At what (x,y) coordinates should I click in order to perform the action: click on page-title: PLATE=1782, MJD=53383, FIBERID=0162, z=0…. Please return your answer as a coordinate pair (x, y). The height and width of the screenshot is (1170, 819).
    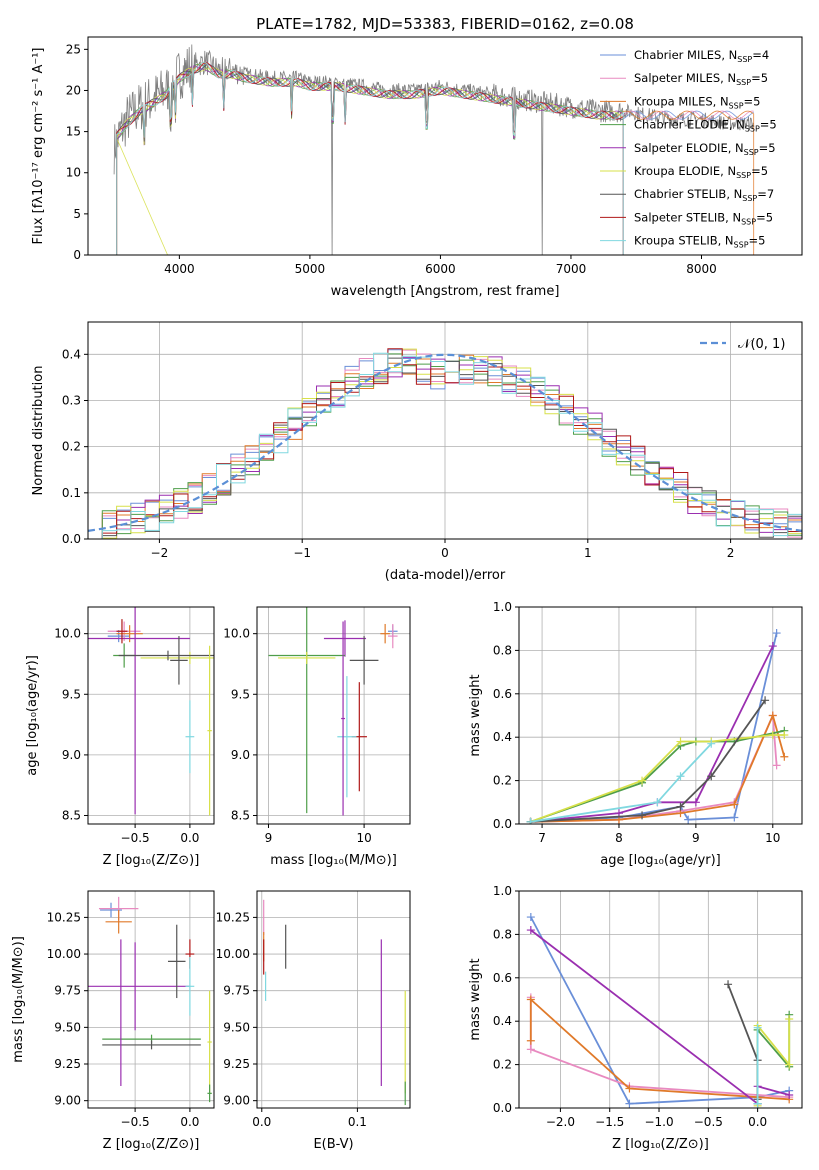
    Looking at the image, I should click on (445, 24).